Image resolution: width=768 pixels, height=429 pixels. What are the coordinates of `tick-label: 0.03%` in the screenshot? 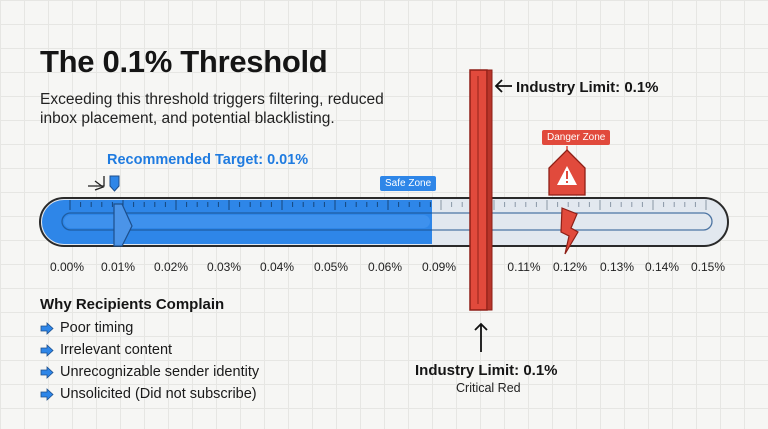 It's located at (224, 267).